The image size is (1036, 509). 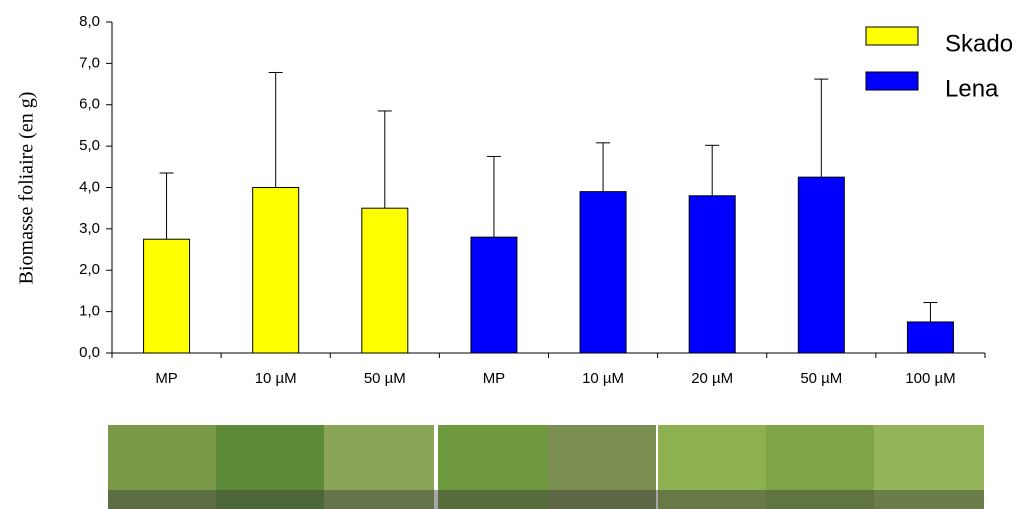 I want to click on y-tick-label: 1,0, so click(x=89, y=311).